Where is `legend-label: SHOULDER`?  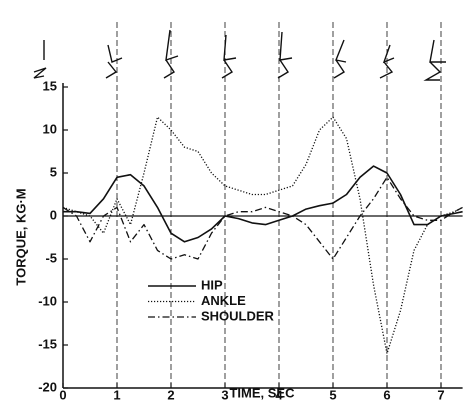 legend-label: SHOULDER is located at coordinates (238, 315).